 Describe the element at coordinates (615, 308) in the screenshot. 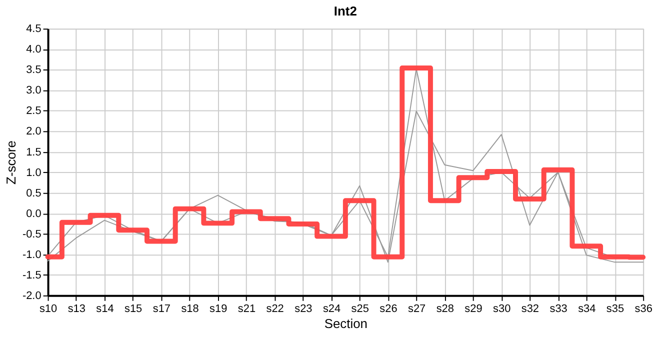

I see `x-tick-label: s35` at that location.